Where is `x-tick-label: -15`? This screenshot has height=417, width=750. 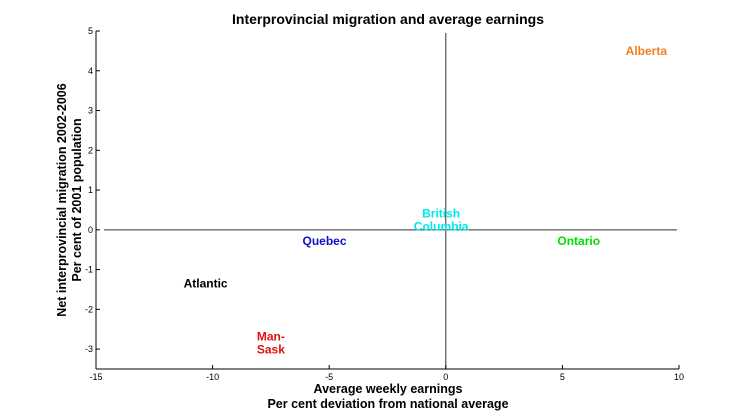
x-tick-label: -15 is located at coordinates (95, 377).